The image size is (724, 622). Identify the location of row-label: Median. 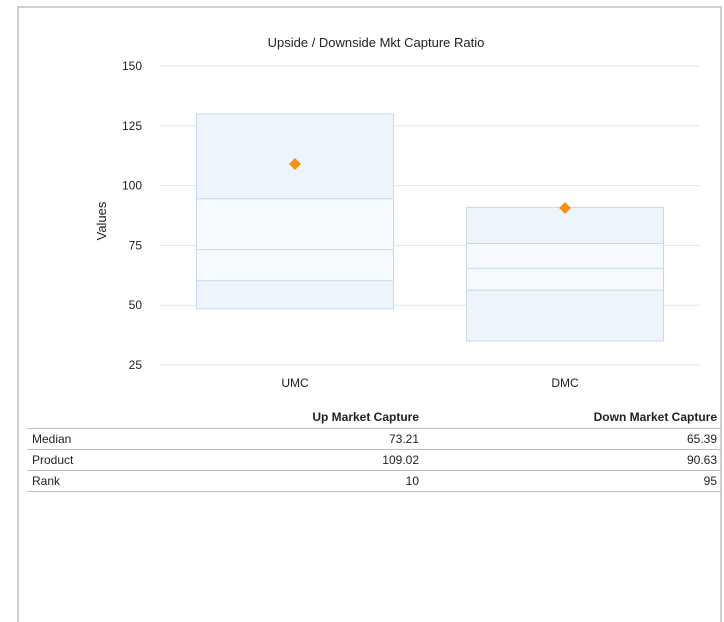
(101, 439).